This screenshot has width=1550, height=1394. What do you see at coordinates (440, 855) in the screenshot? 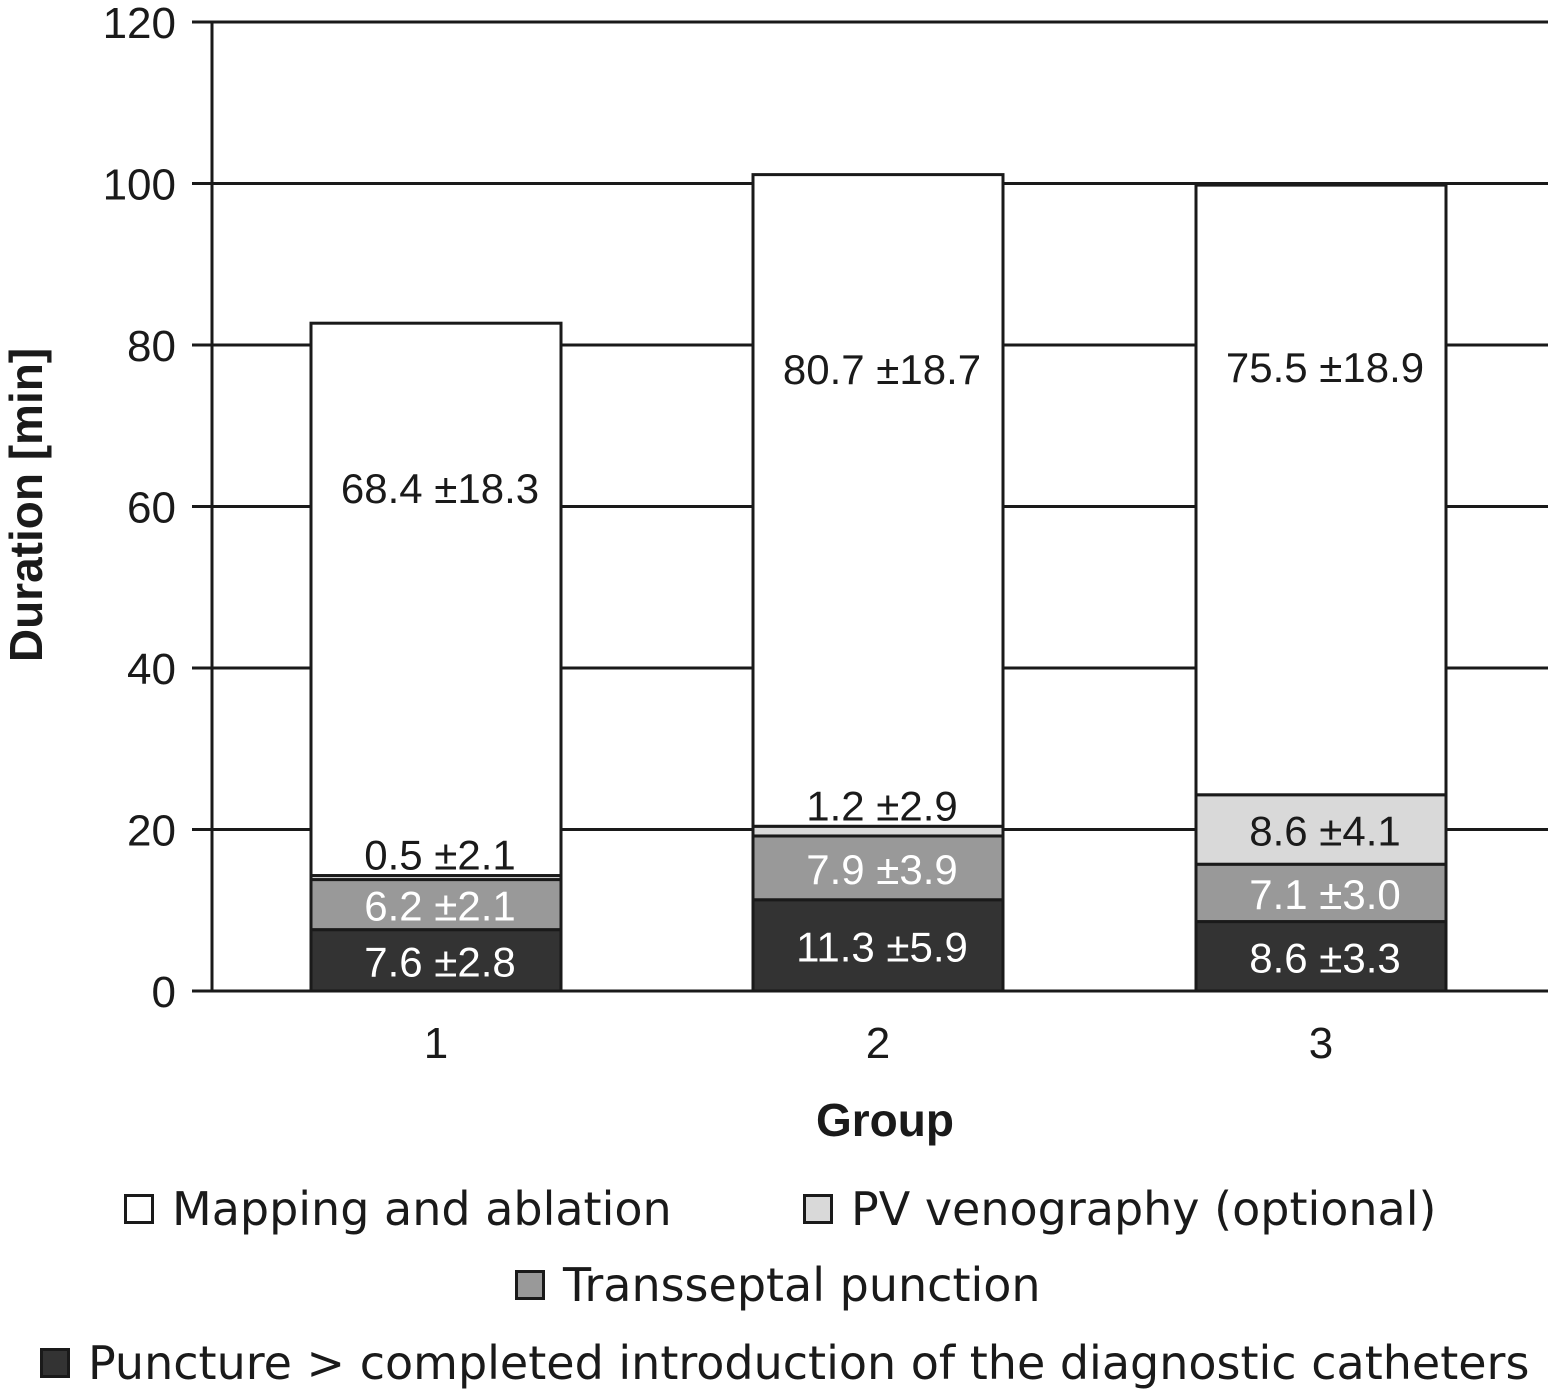
I see `bar-value-label: 0.5 ±2.1` at bounding box center [440, 855].